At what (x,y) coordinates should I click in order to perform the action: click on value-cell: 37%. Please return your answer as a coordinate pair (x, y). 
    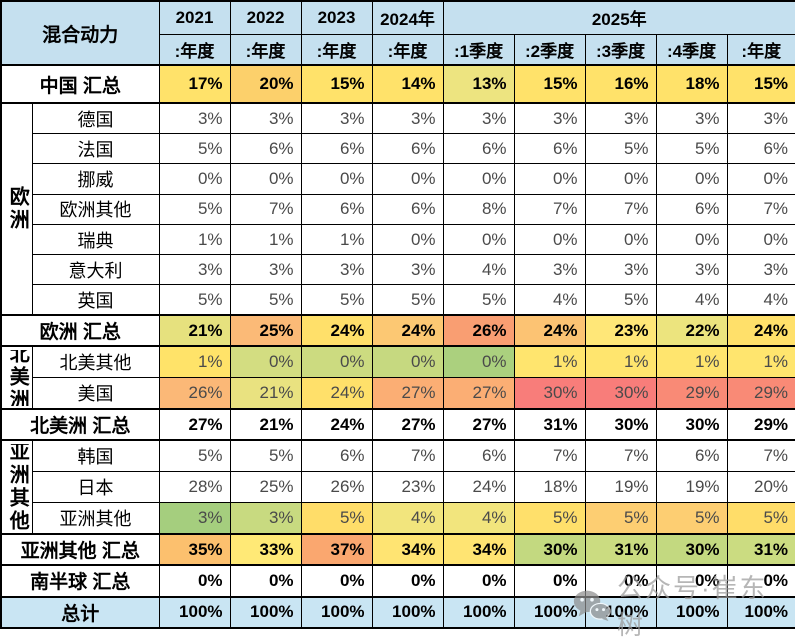
    Looking at the image, I should click on (336, 549).